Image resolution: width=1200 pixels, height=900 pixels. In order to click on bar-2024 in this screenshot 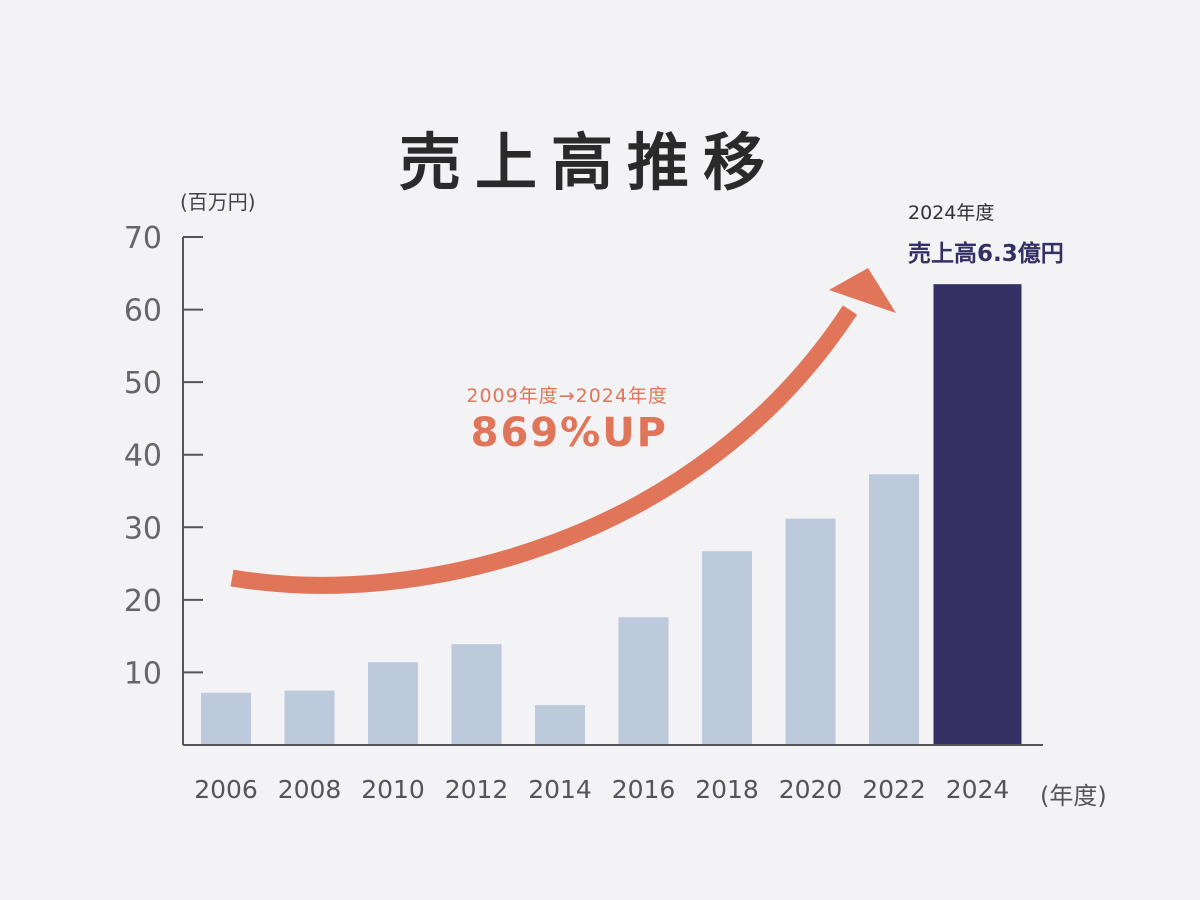, I will do `click(977, 514)`.